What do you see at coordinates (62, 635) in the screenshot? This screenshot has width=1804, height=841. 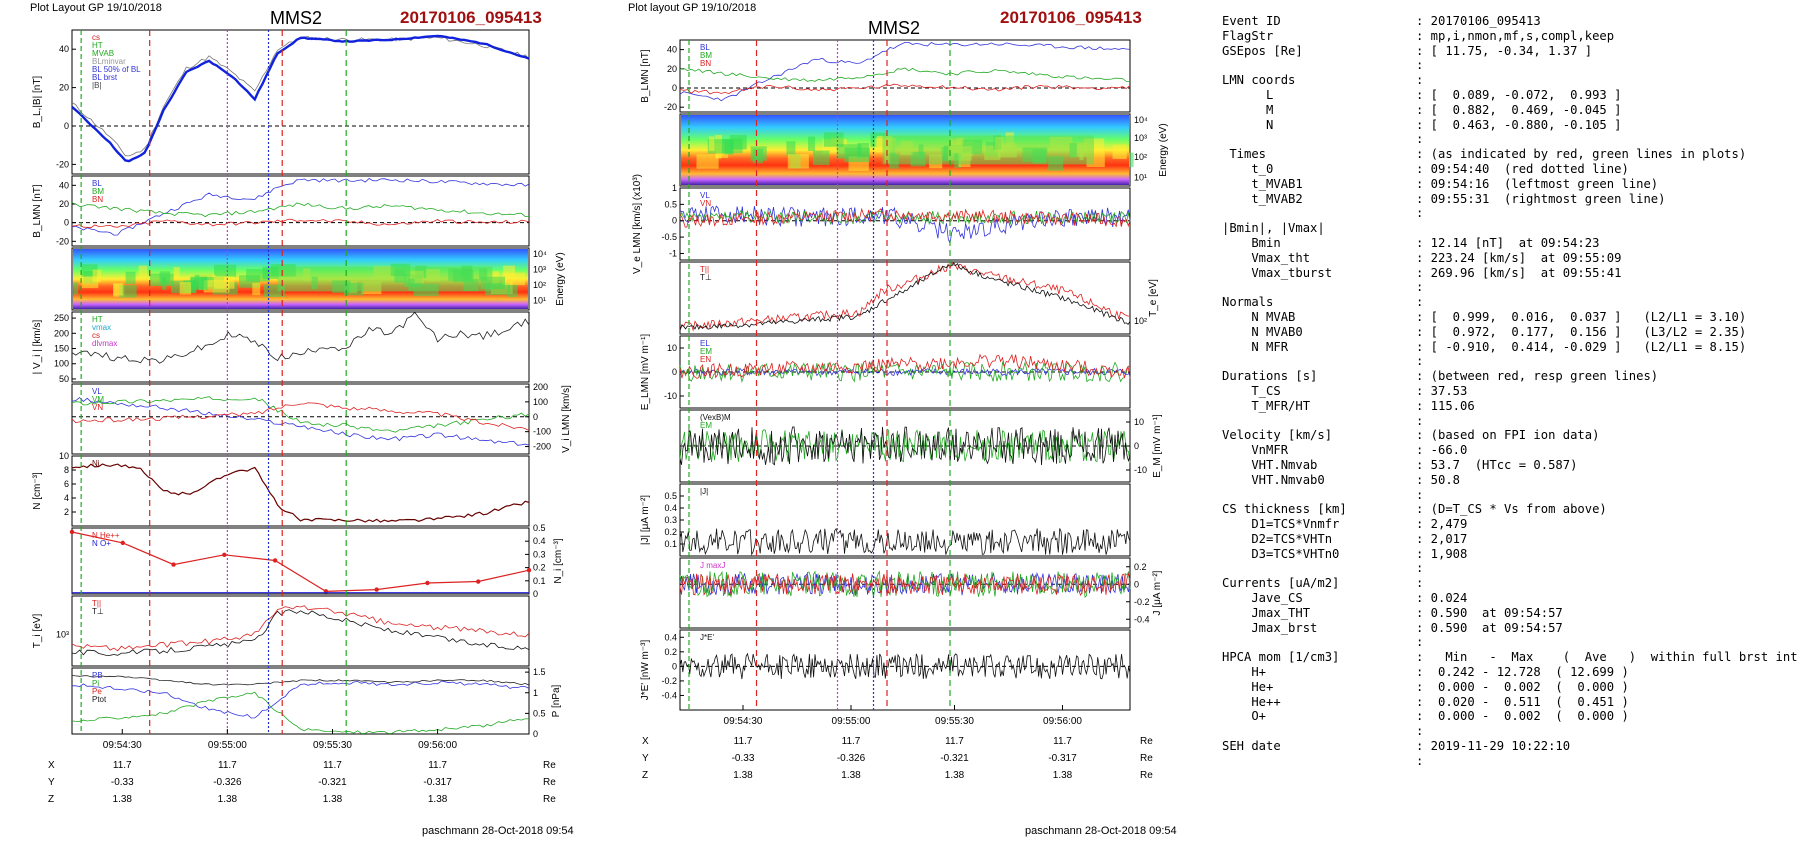 I see `y-tick-label: 10³` at bounding box center [62, 635].